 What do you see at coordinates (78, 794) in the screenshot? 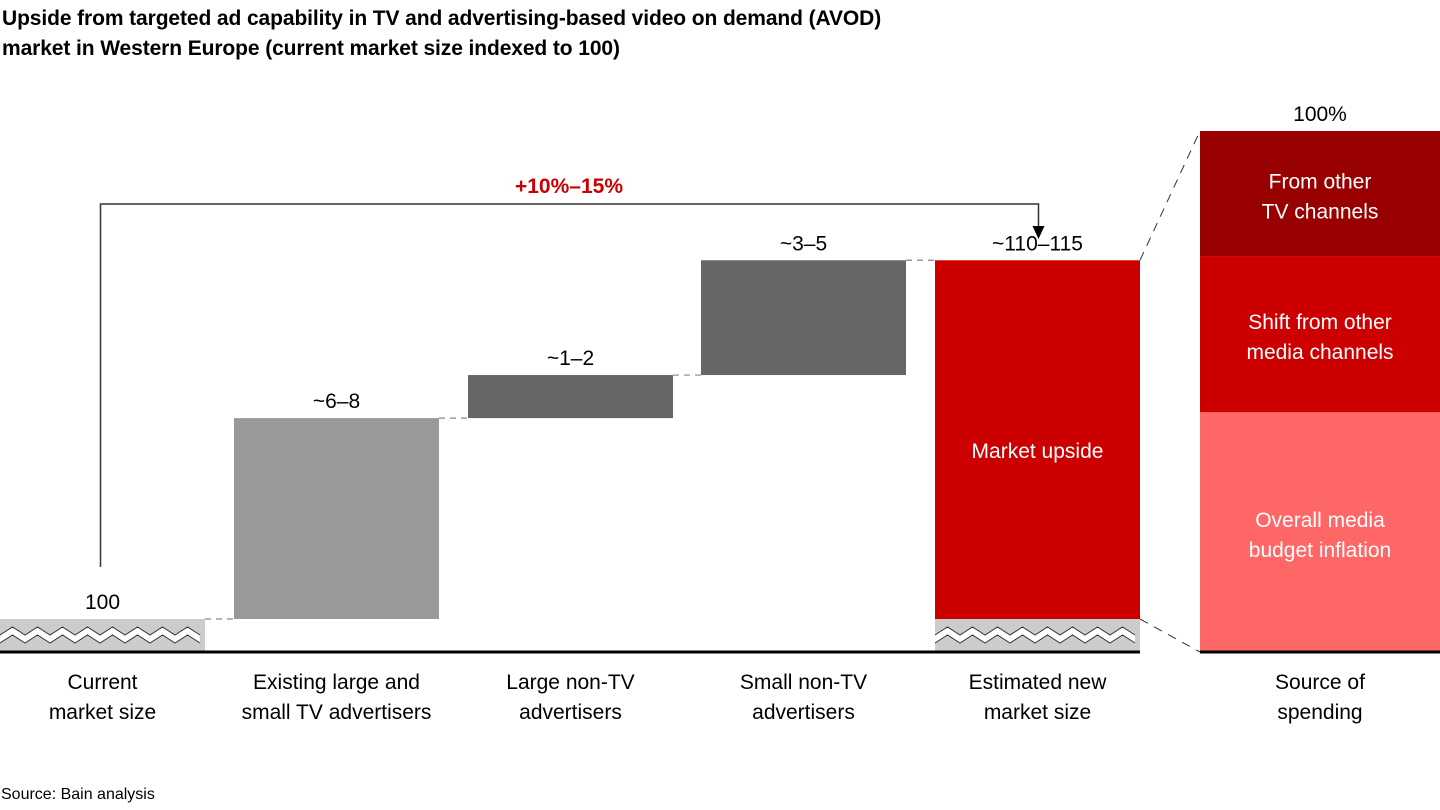
I see `source-note: Source: Bain analysis` at bounding box center [78, 794].